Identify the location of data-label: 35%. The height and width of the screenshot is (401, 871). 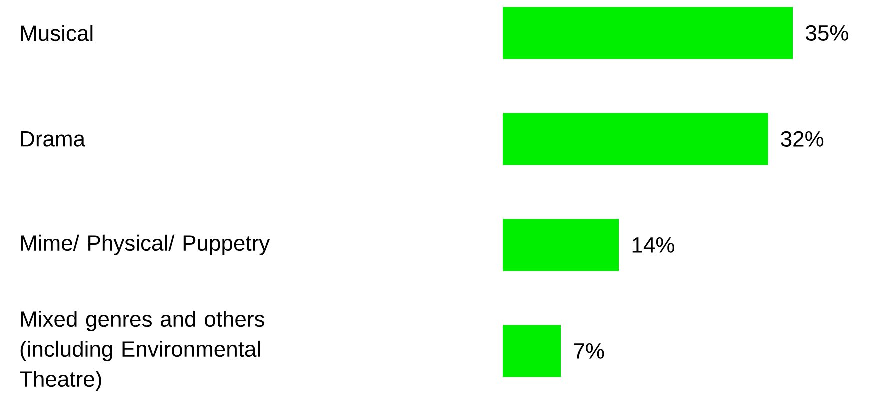
(827, 33).